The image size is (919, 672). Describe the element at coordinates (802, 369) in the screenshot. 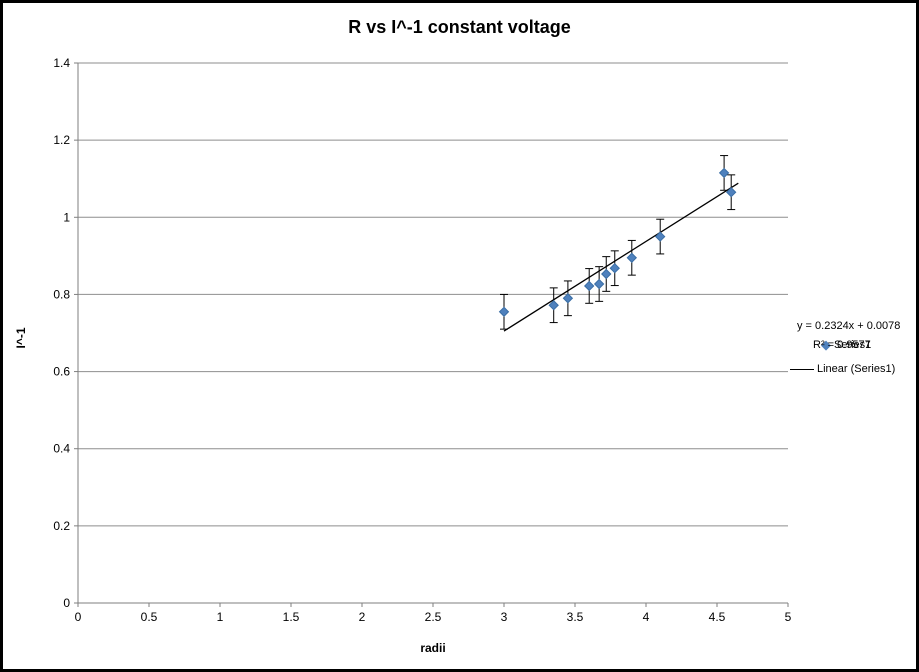

I see `trendline-line-icon` at that location.